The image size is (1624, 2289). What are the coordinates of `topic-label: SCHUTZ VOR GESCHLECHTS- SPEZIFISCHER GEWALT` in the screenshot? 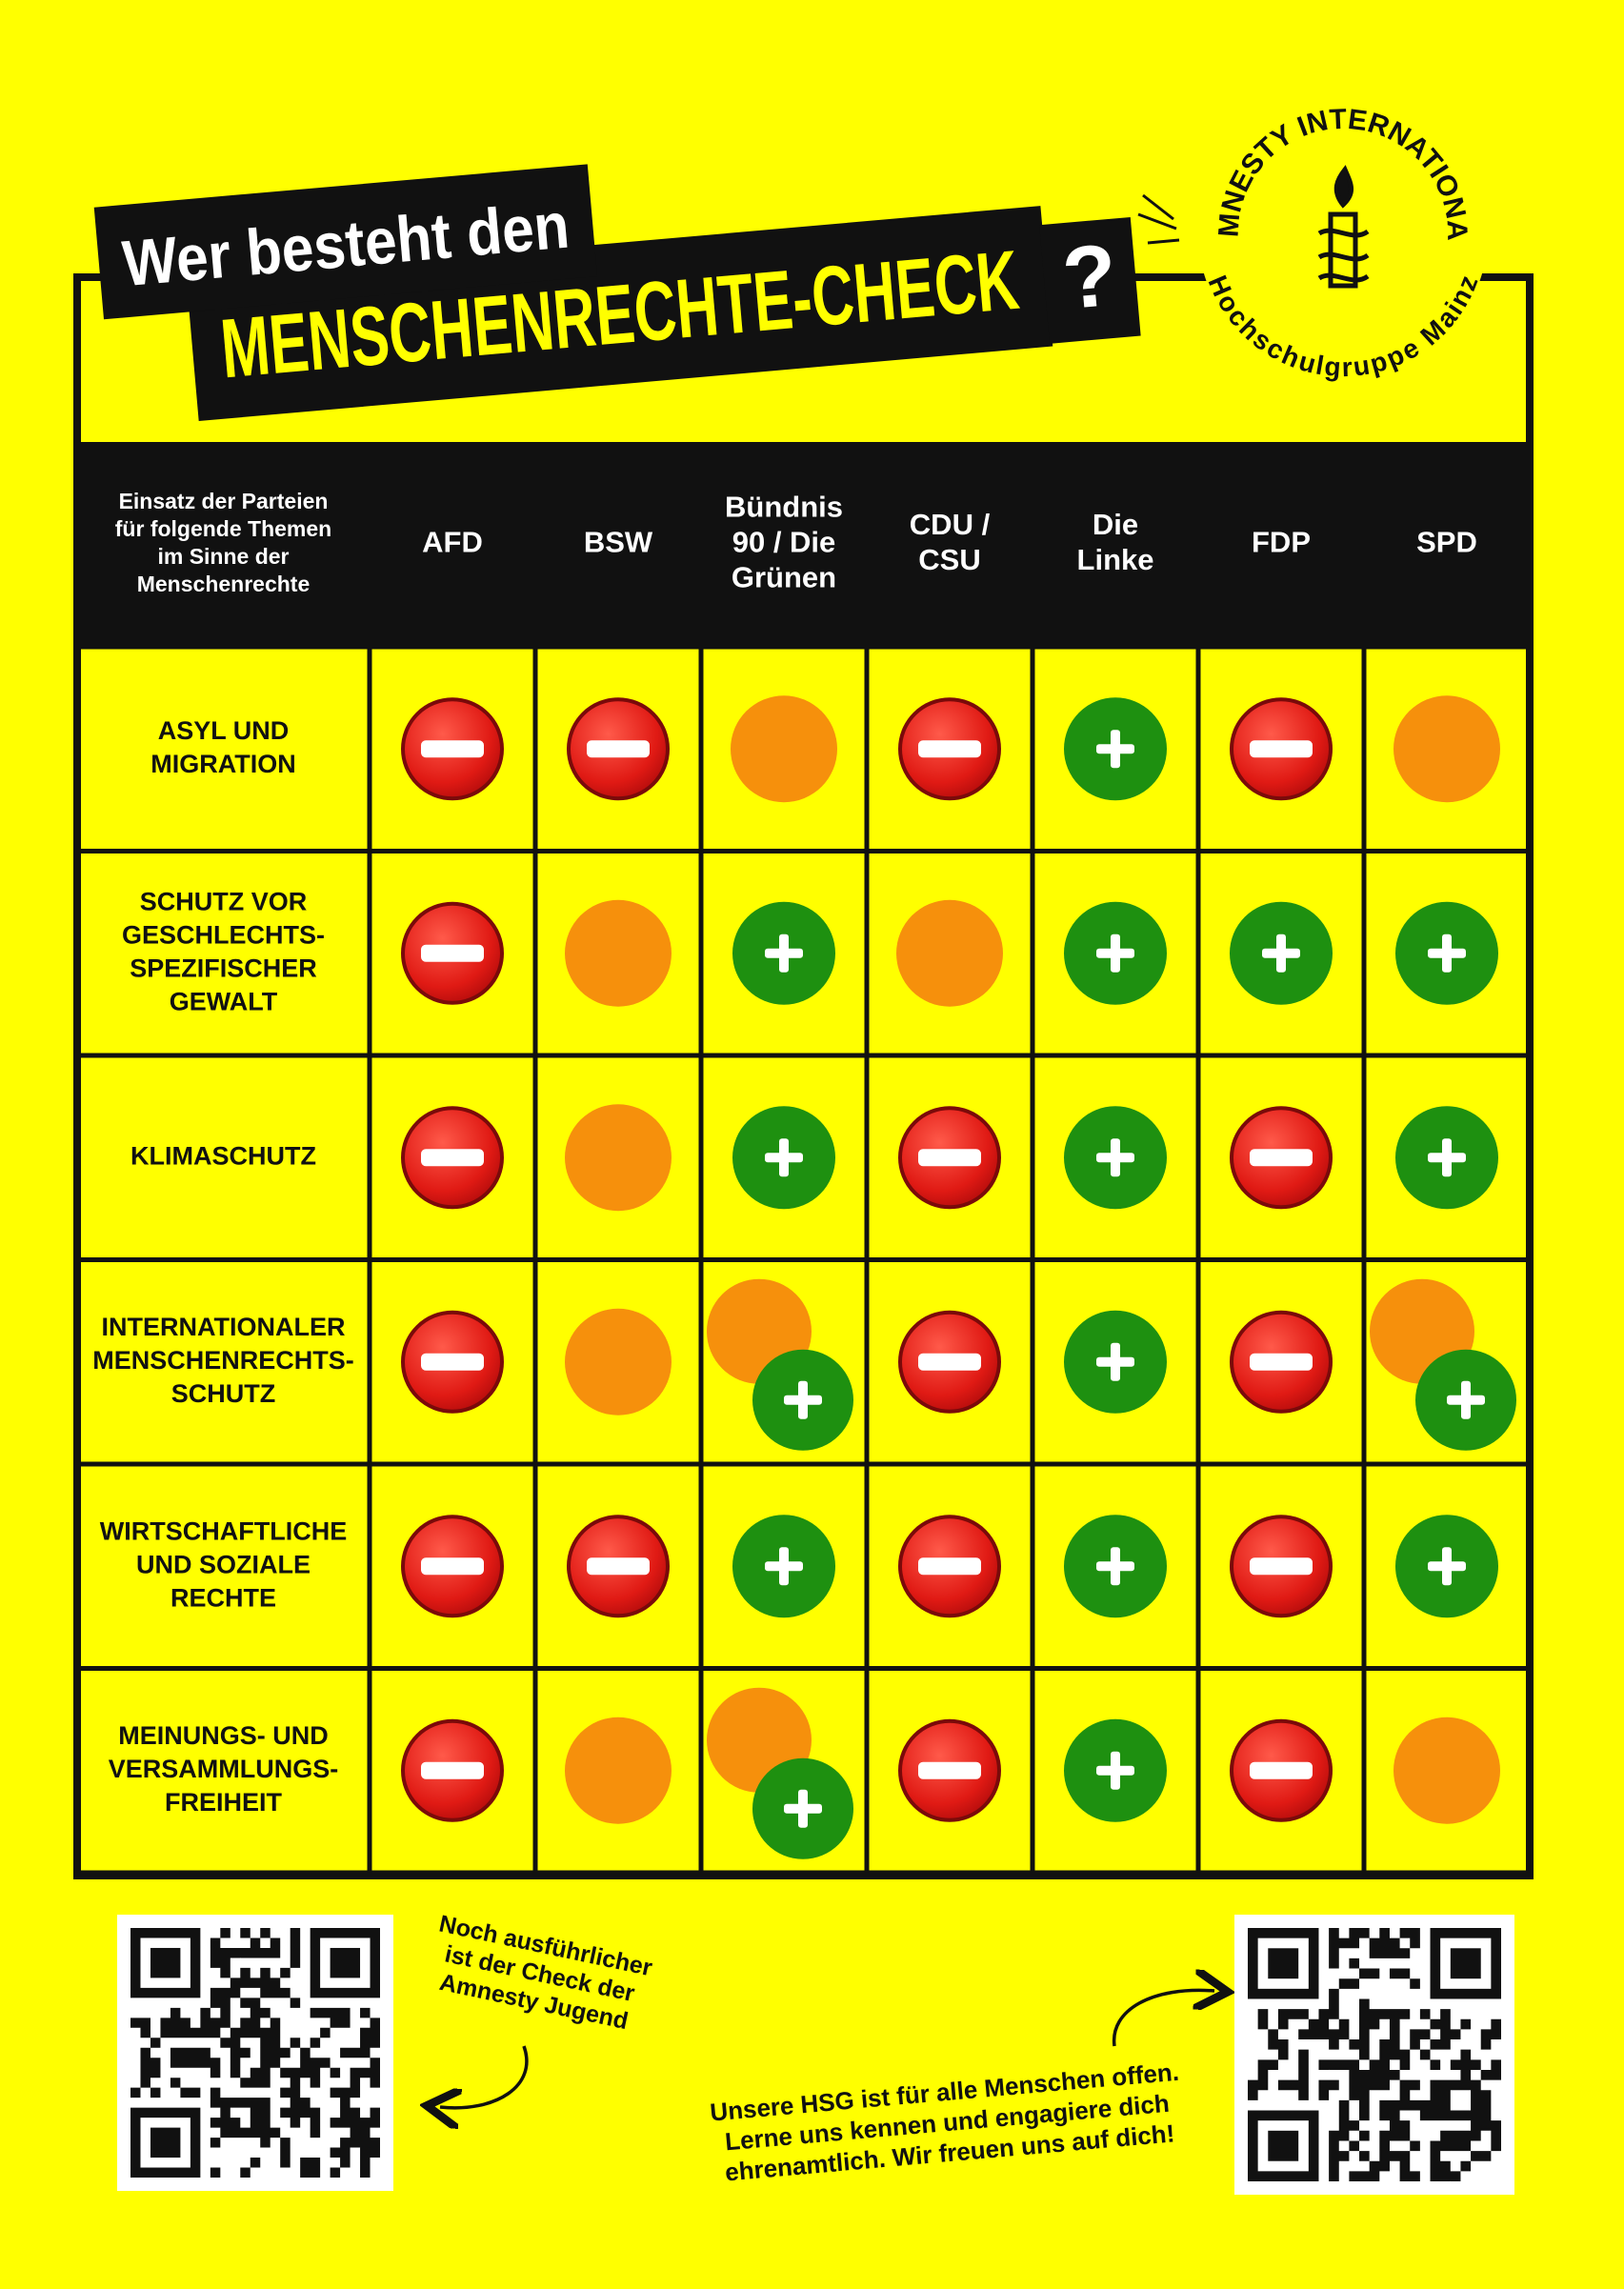 It's located at (223, 951).